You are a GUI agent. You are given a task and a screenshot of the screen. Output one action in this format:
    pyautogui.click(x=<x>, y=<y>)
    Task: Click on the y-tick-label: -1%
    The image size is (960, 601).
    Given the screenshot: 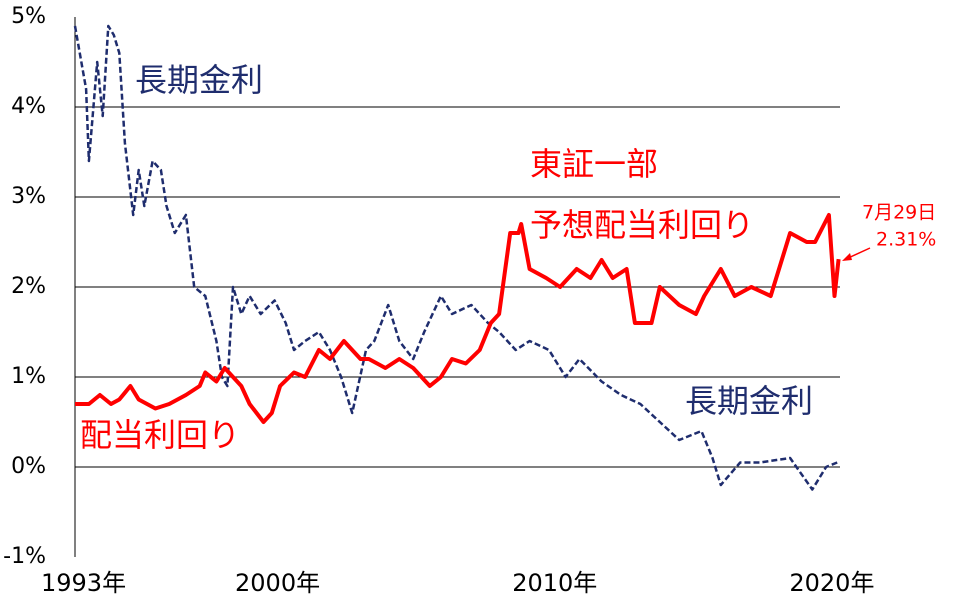 What is the action you would take?
    pyautogui.click(x=24, y=556)
    